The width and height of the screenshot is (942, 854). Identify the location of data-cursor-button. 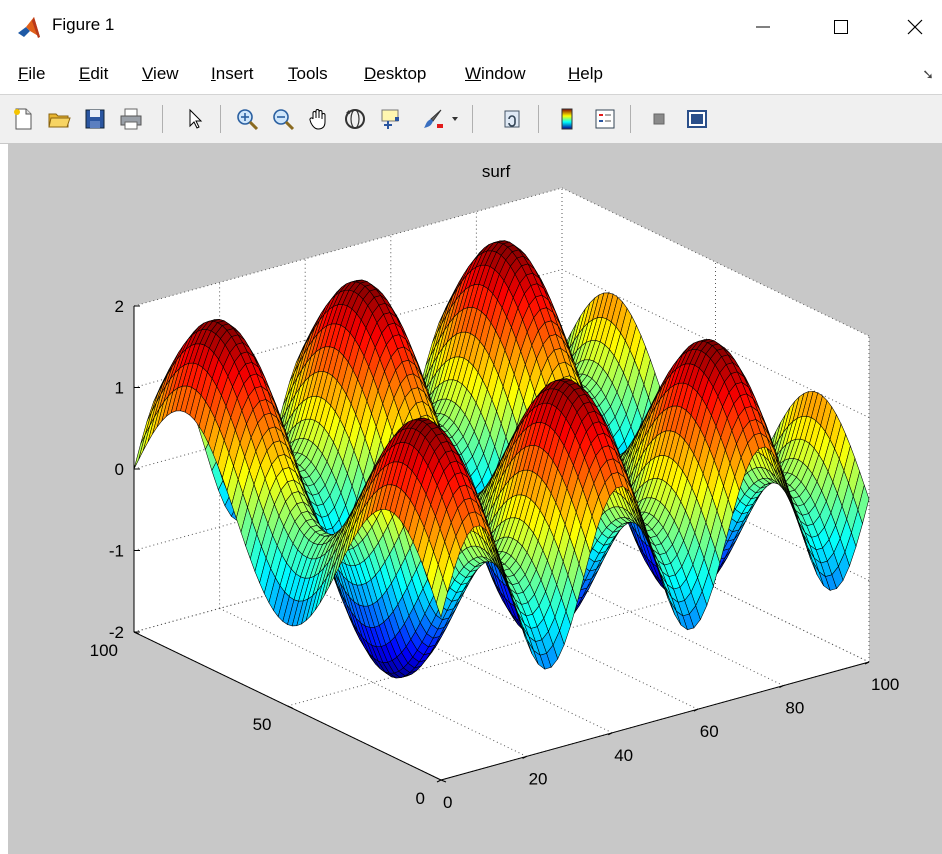
(391, 119).